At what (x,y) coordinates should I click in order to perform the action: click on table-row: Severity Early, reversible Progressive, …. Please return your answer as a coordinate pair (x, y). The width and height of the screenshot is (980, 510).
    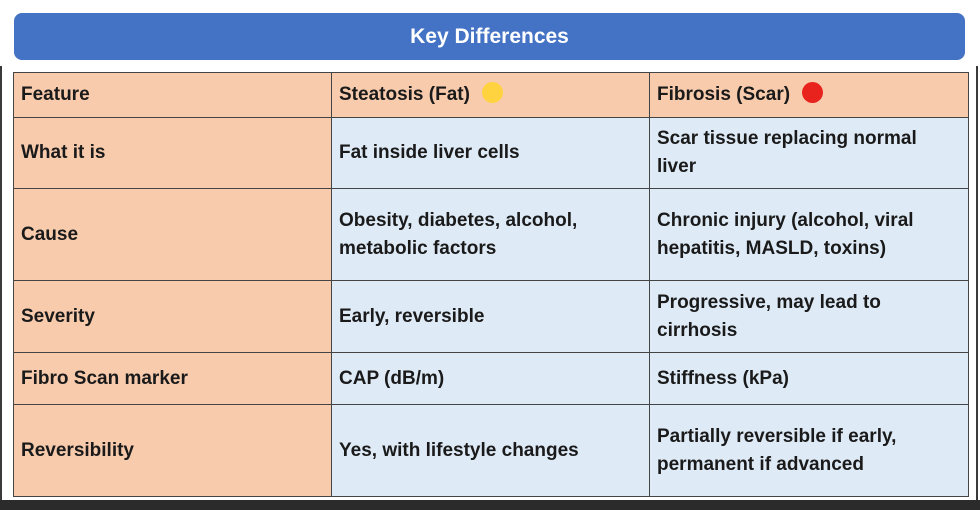
    Looking at the image, I should click on (491, 316).